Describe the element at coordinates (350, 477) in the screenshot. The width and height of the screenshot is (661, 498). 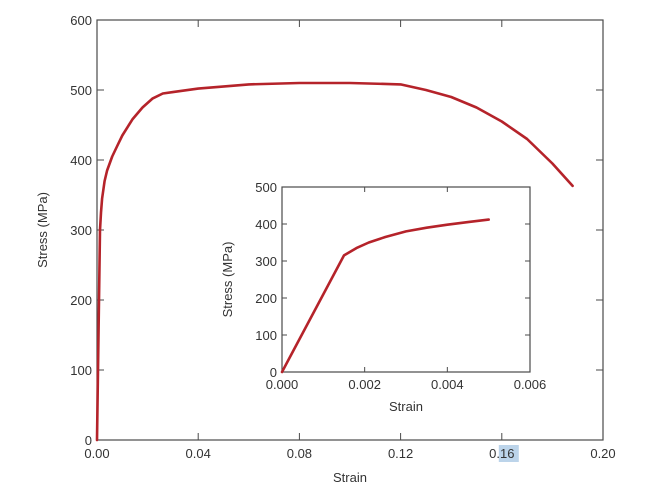
I see `main-x-axis-title: Strain` at that location.